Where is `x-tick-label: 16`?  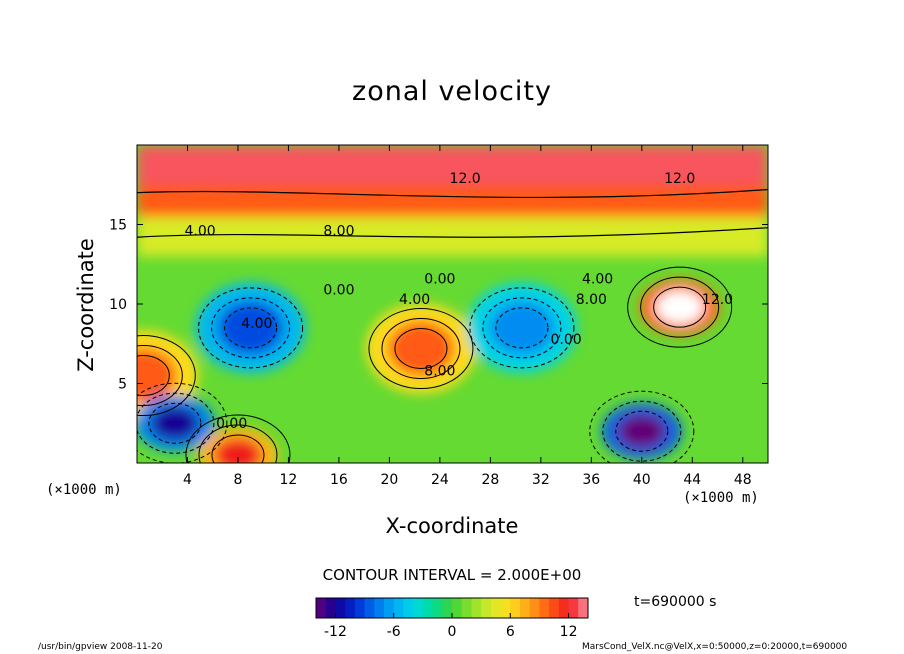
x-tick-label: 16 is located at coordinates (339, 480).